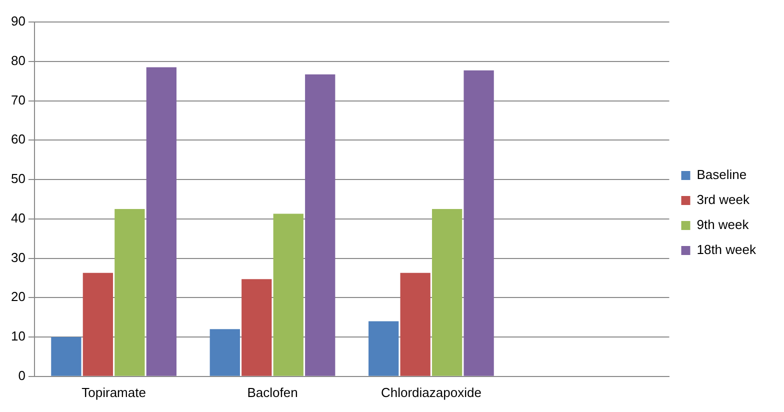  What do you see at coordinates (721, 174) in the screenshot?
I see `legend-label: Baseline` at bounding box center [721, 174].